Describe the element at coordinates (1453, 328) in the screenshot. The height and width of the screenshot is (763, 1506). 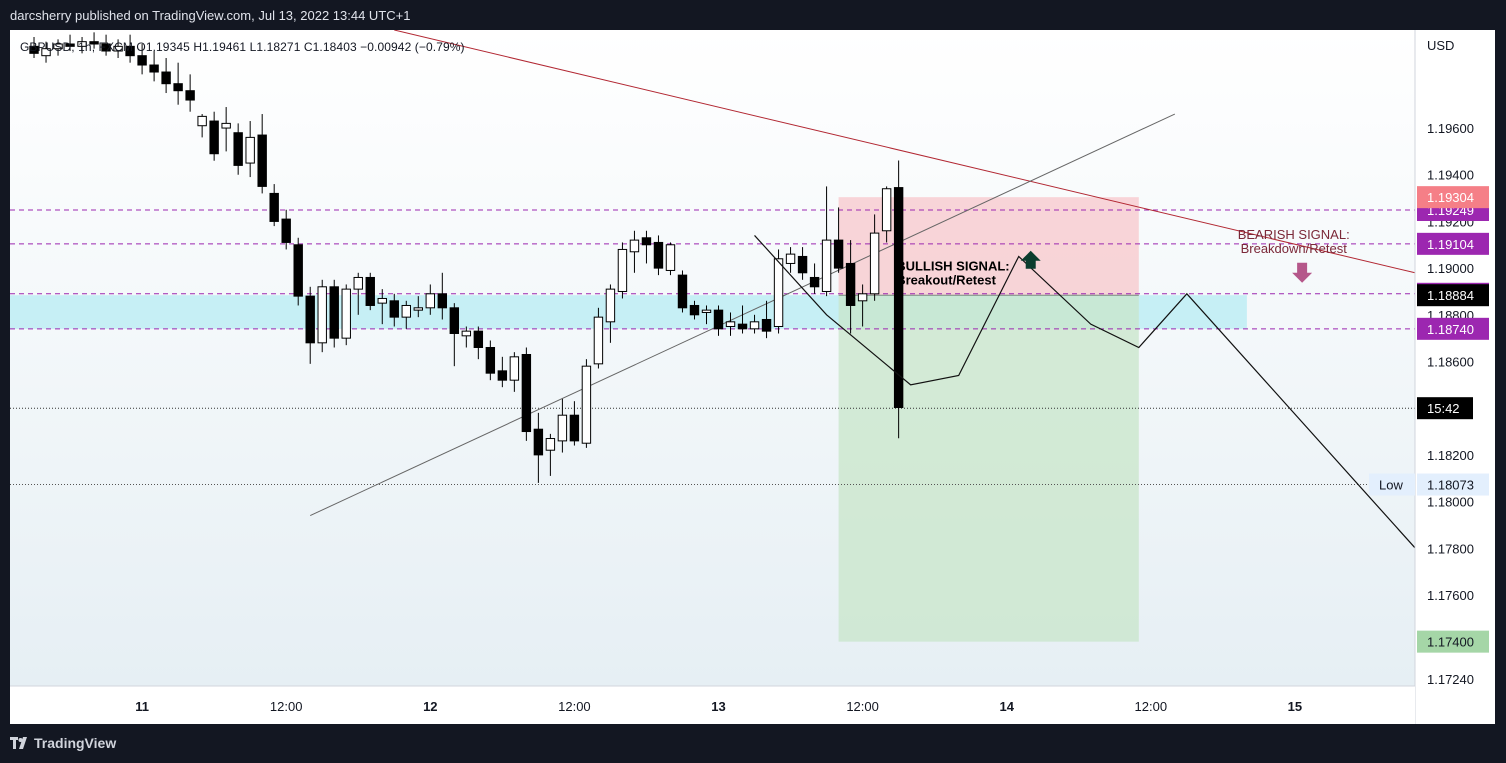
I see `level-price-badge: 1.18740` at that location.